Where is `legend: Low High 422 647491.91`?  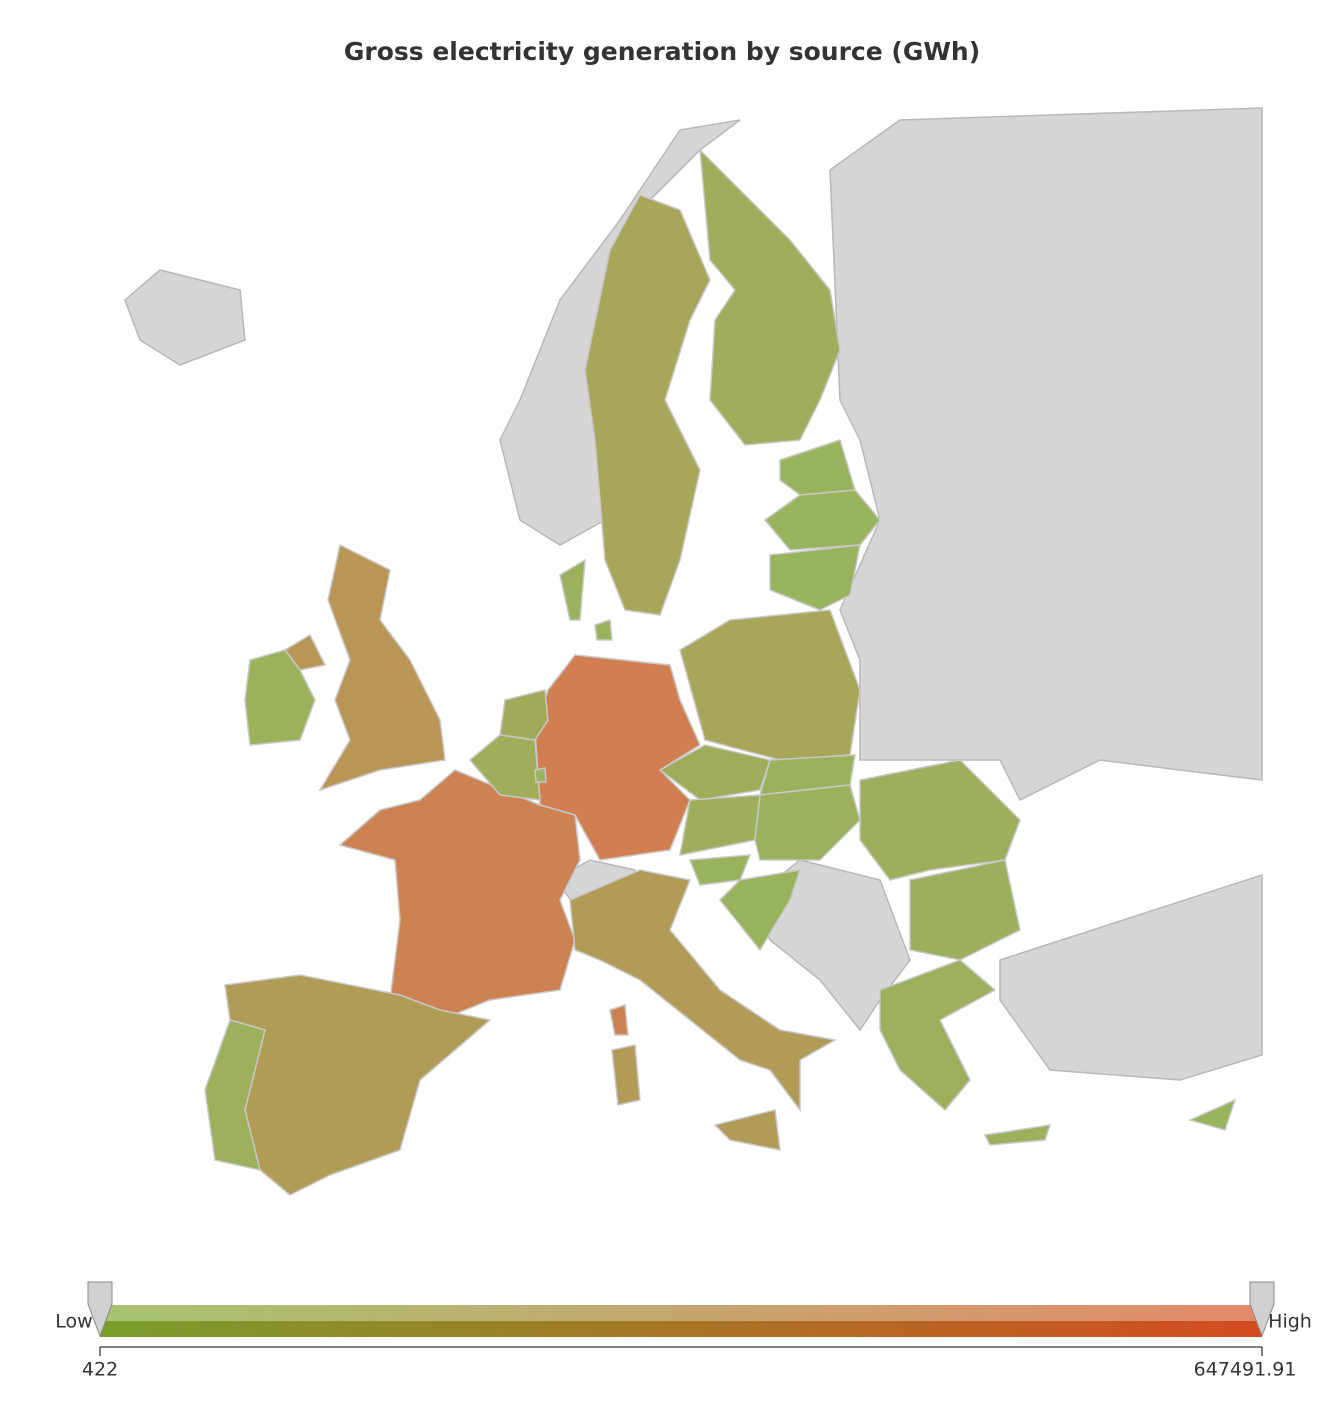
legend: Low High 422 647491.91 is located at coordinates (683, 1331).